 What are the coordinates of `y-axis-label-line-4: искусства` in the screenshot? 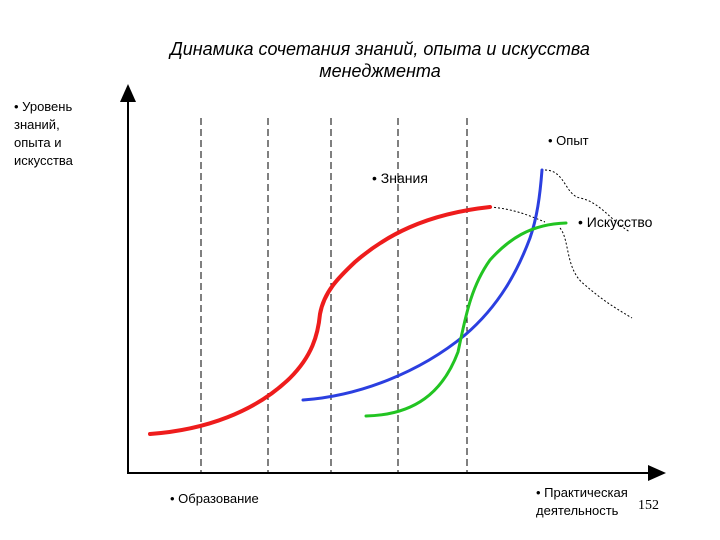 It's located at (43, 160).